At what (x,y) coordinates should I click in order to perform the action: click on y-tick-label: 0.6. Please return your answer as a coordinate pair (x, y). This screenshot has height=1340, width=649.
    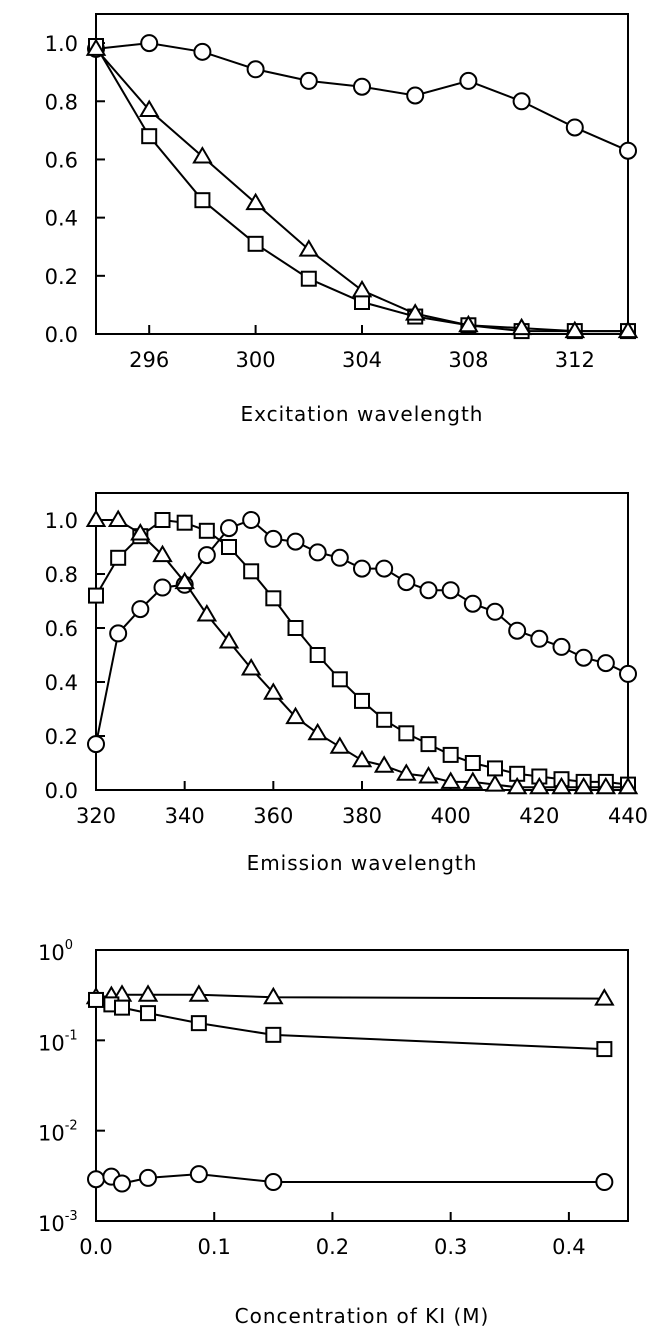
    Looking at the image, I should click on (61, 160).